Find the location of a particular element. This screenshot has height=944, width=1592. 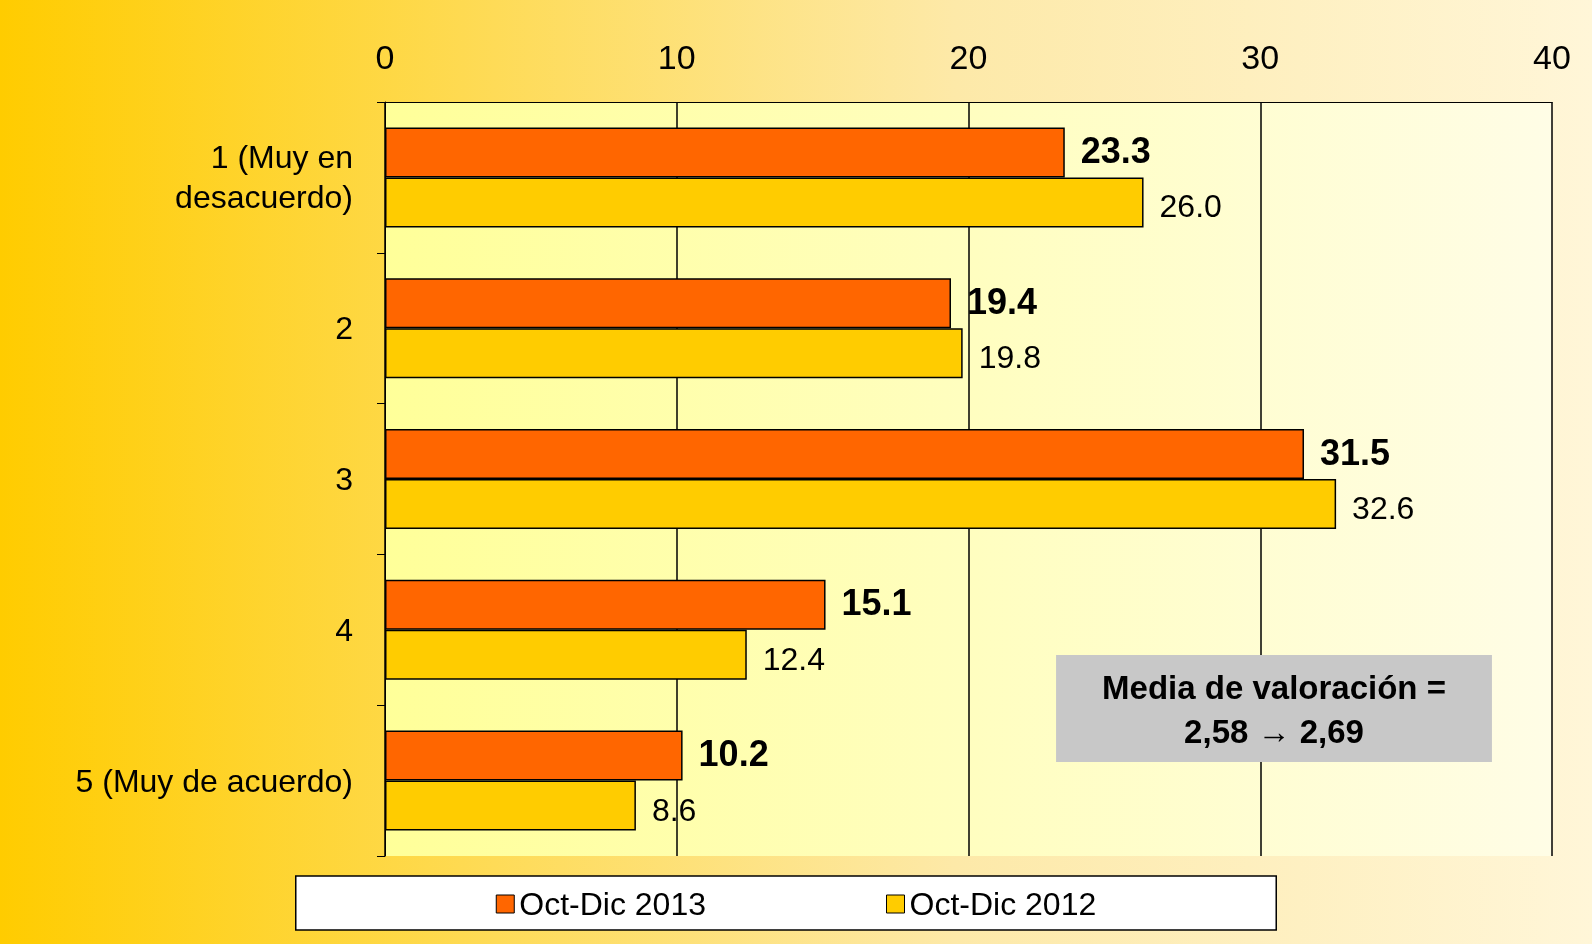

text: 31.5 is located at coordinates (1355, 452).